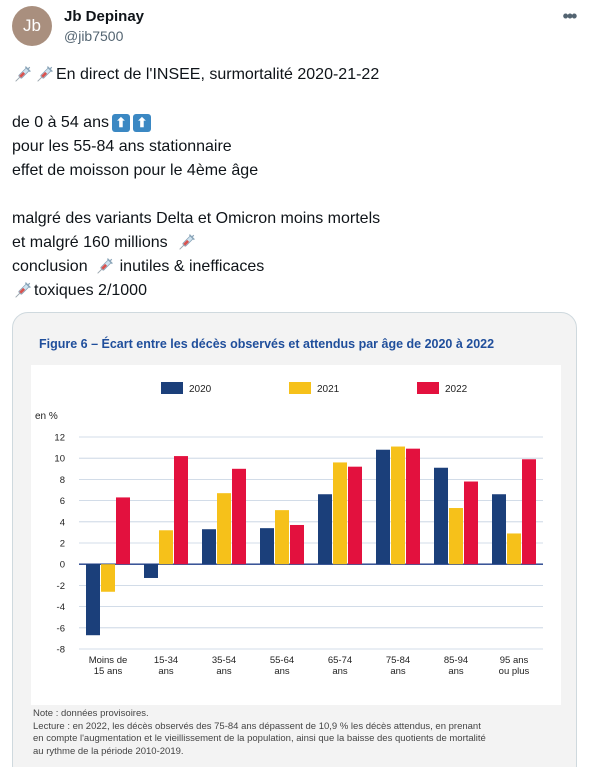 The image size is (592, 767). I want to click on y-tick-label: 0, so click(62, 565).